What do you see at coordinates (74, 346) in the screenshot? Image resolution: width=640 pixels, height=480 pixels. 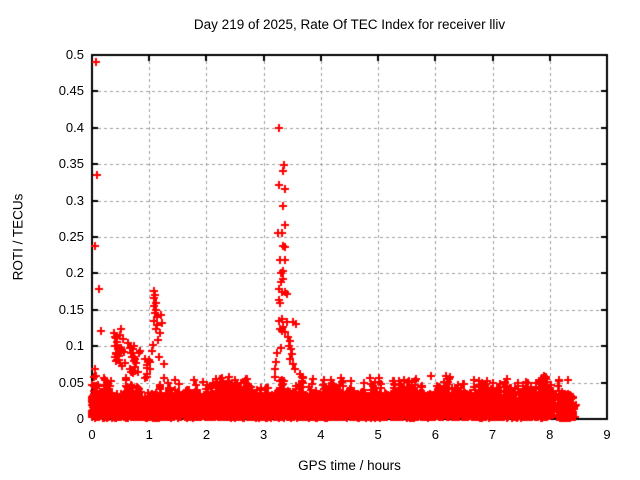 I see `y-tick-label: 0.1` at bounding box center [74, 346].